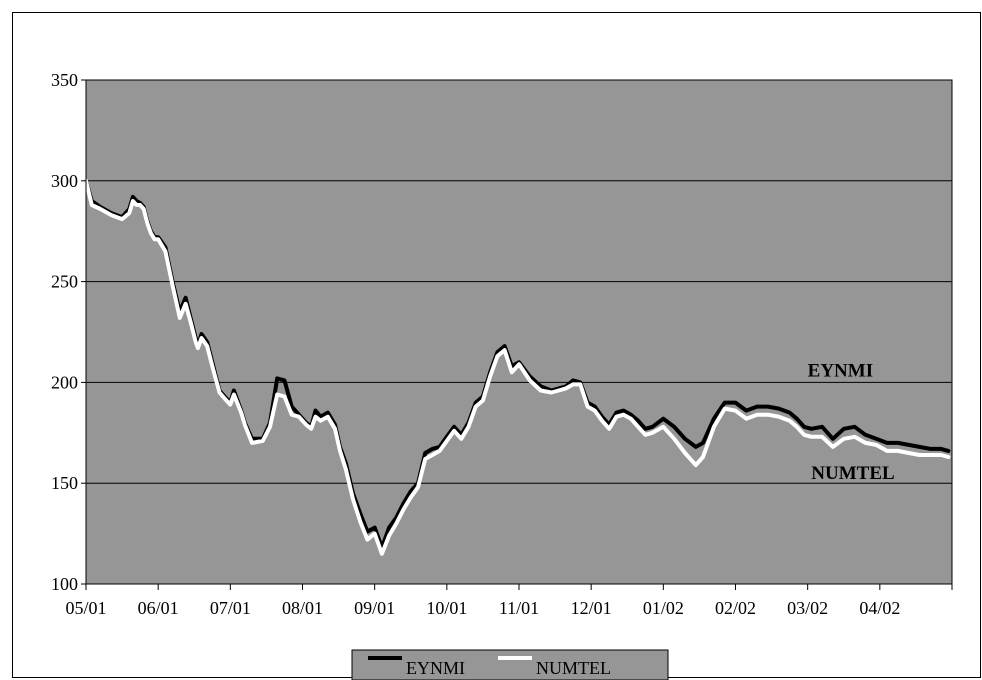 Image resolution: width=982 pixels, height=680 pixels. Describe the element at coordinates (64, 332) in the screenshot. I see `y-tick-labels: 100 150 200 250 300 350` at that location.